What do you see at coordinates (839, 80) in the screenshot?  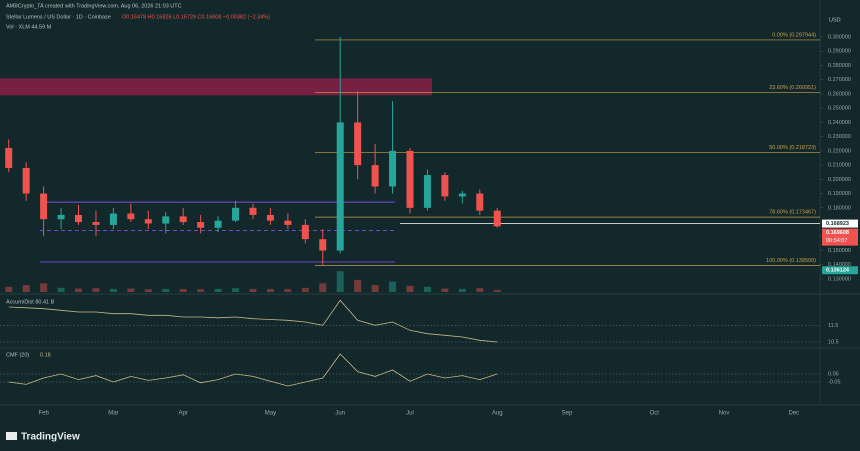 I see `y-tick-label: 0.270000` at bounding box center [839, 80].